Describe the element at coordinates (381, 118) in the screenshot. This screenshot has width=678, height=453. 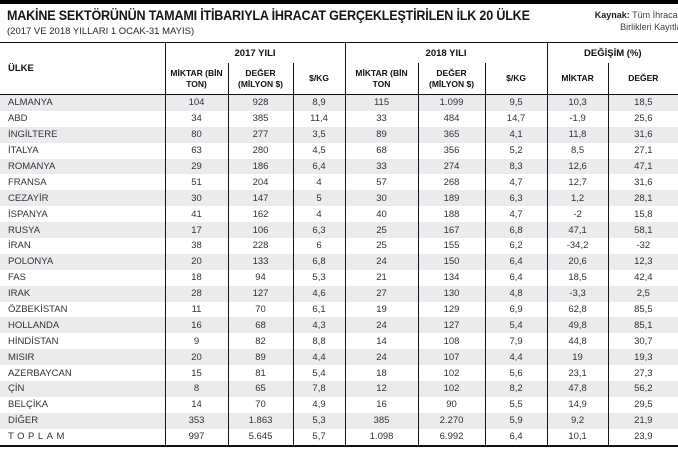
I see `value-cell: 33` at that location.